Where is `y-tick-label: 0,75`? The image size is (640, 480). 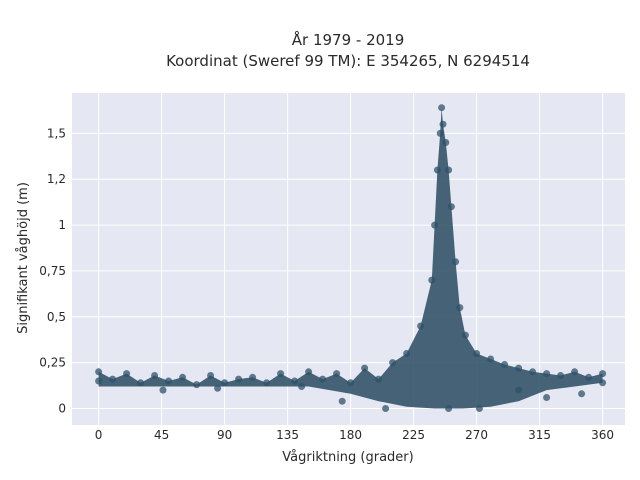
y-tick-label: 0,75 is located at coordinates (52, 271).